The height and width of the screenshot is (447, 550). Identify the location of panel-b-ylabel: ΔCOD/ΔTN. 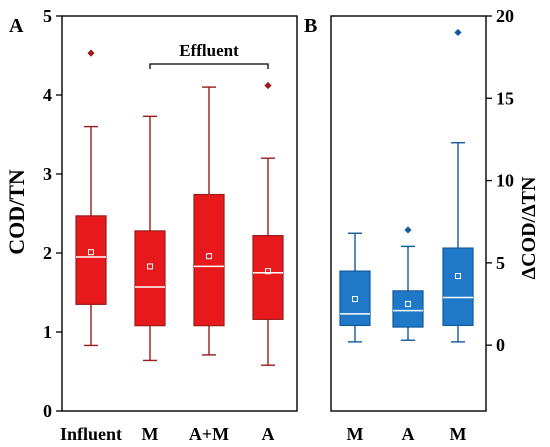
(529, 227).